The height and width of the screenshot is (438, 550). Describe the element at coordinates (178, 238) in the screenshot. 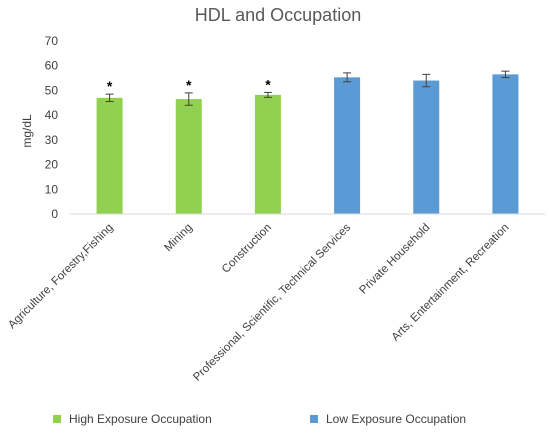

I see `x-tick-label: Mining` at that location.